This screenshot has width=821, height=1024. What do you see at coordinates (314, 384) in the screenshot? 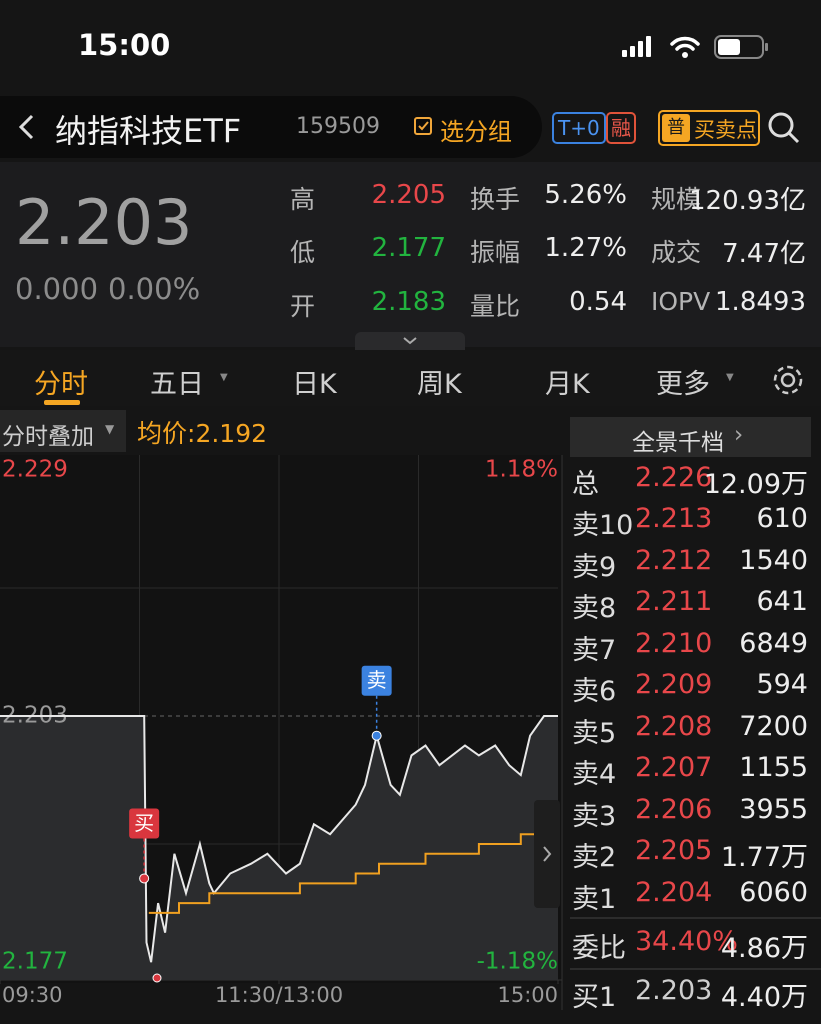
I see `tab: 日K` at bounding box center [314, 384].